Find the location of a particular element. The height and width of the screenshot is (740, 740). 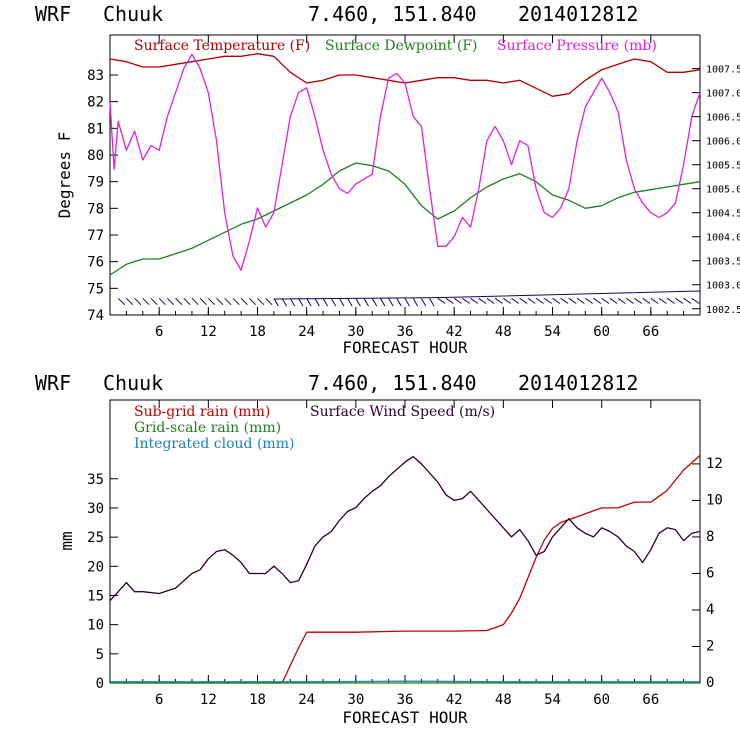

panel1-y-tick-label: 75 is located at coordinates (95, 289).